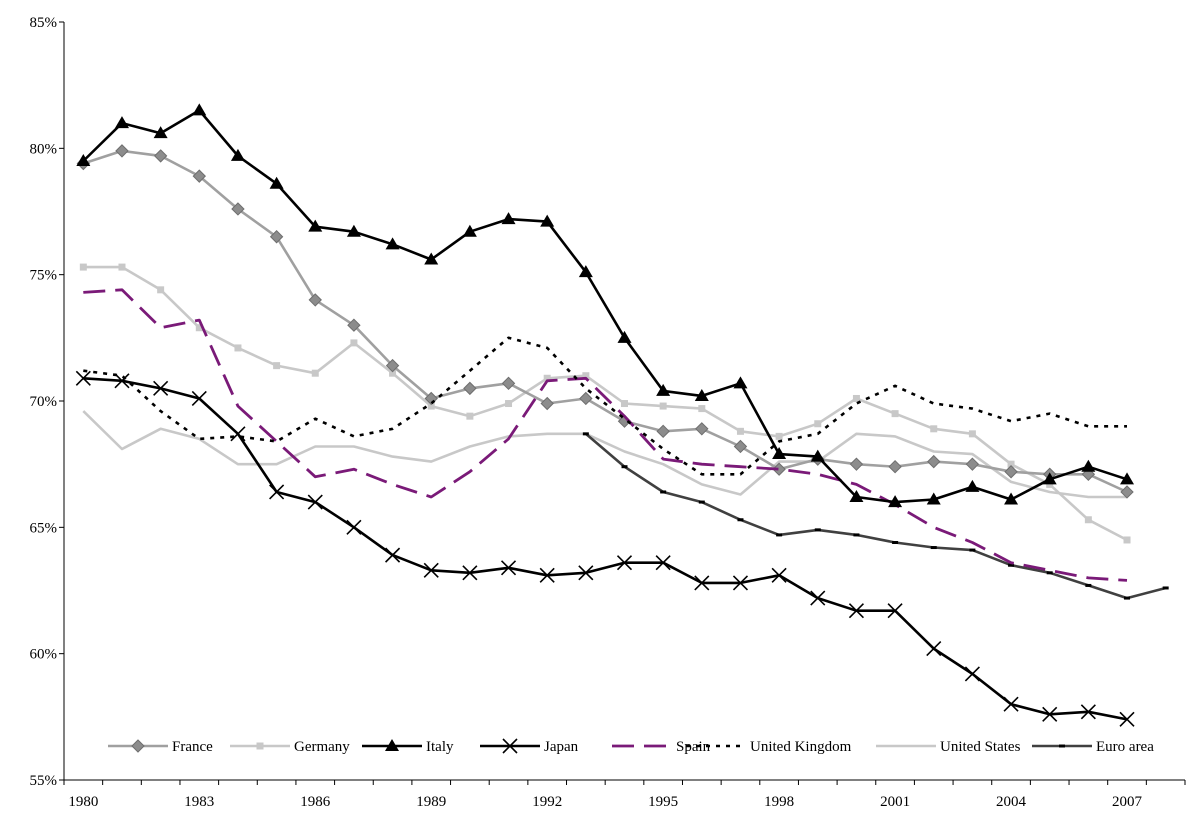 The image size is (1190, 824). Describe the element at coordinates (1011, 802) in the screenshot. I see `x-tick-label: 2004` at that location.